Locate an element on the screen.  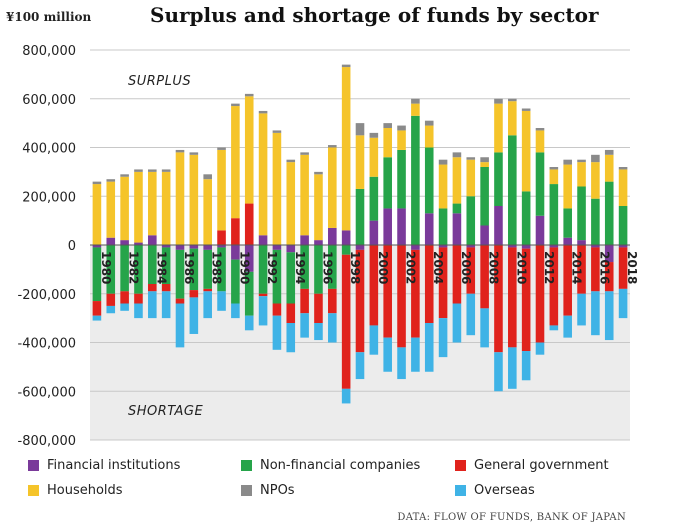
x-tick-label: 2018 is located at coordinates (632, 267).